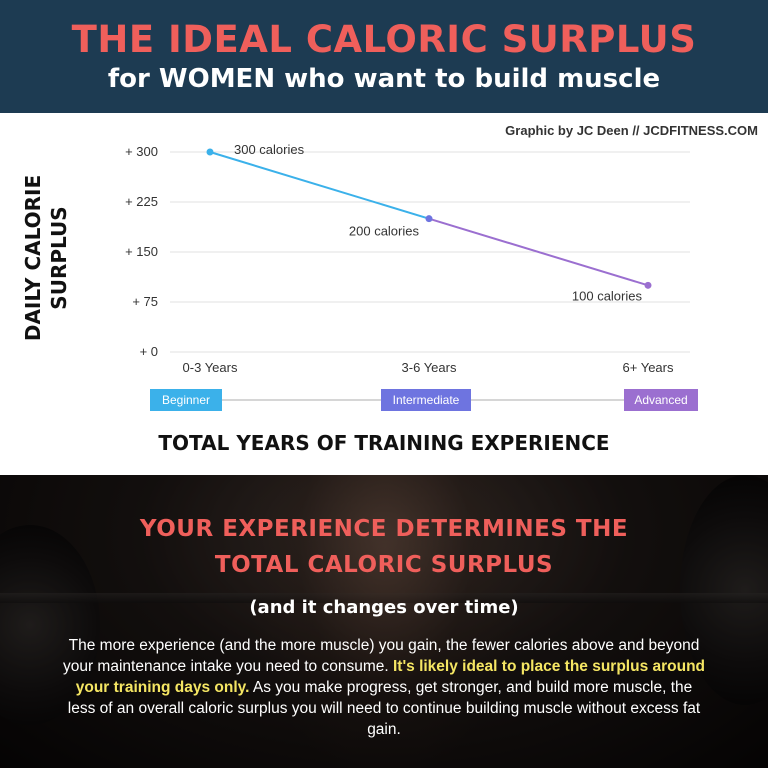 The image size is (768, 768). What do you see at coordinates (384, 231) in the screenshot?
I see `data-label: 200 calories` at bounding box center [384, 231].